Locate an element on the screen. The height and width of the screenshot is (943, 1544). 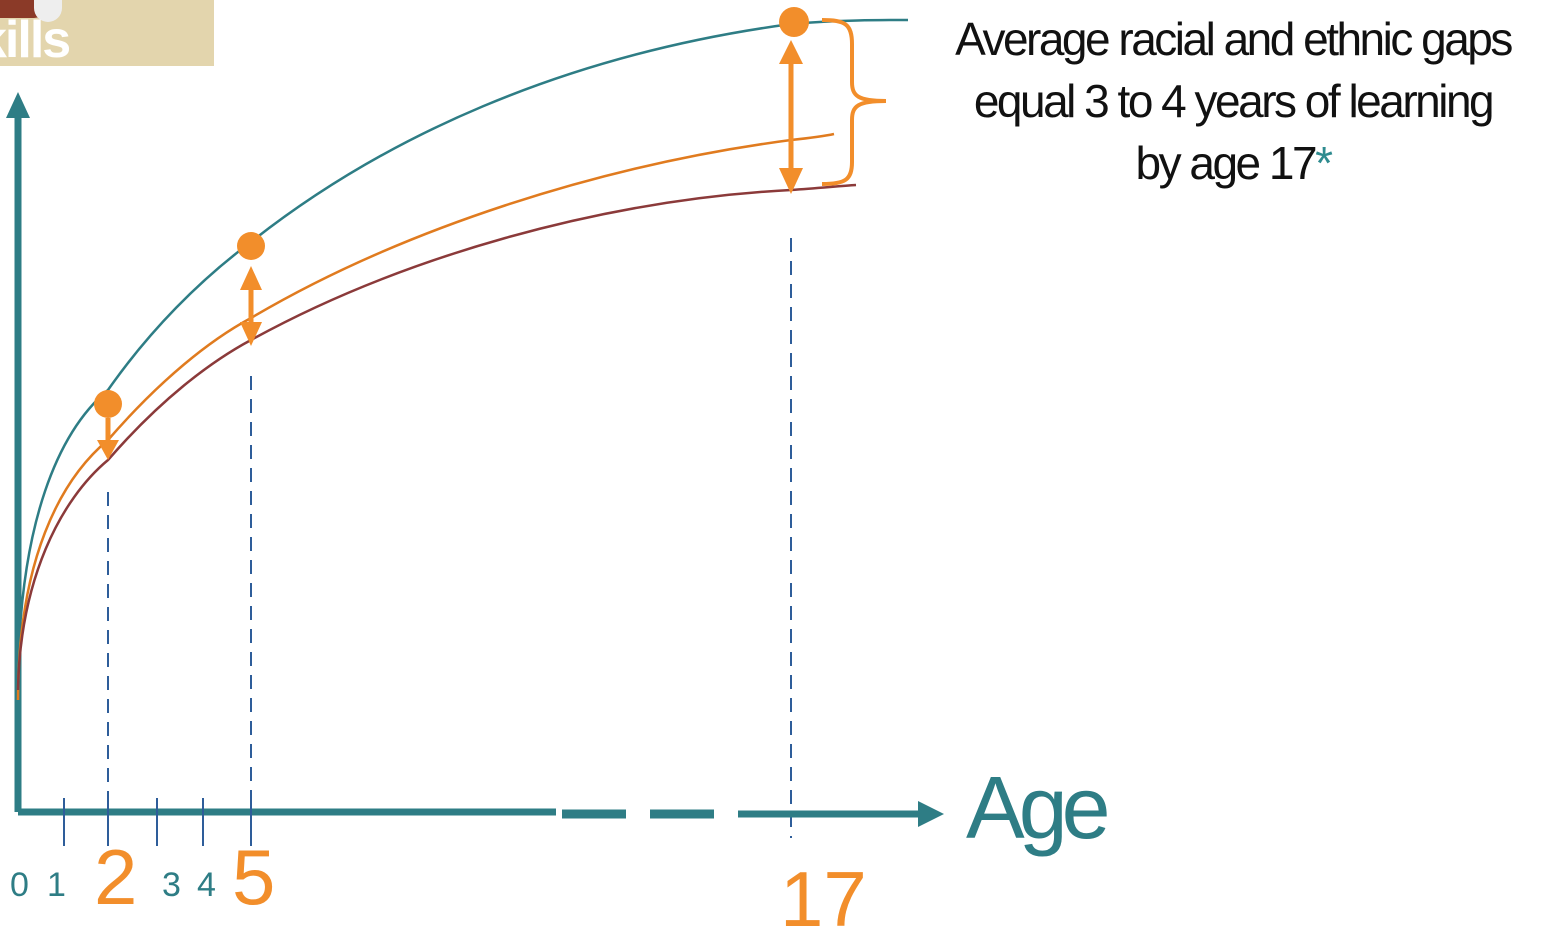
footnote-asterisk: * is located at coordinates (1324, 163).